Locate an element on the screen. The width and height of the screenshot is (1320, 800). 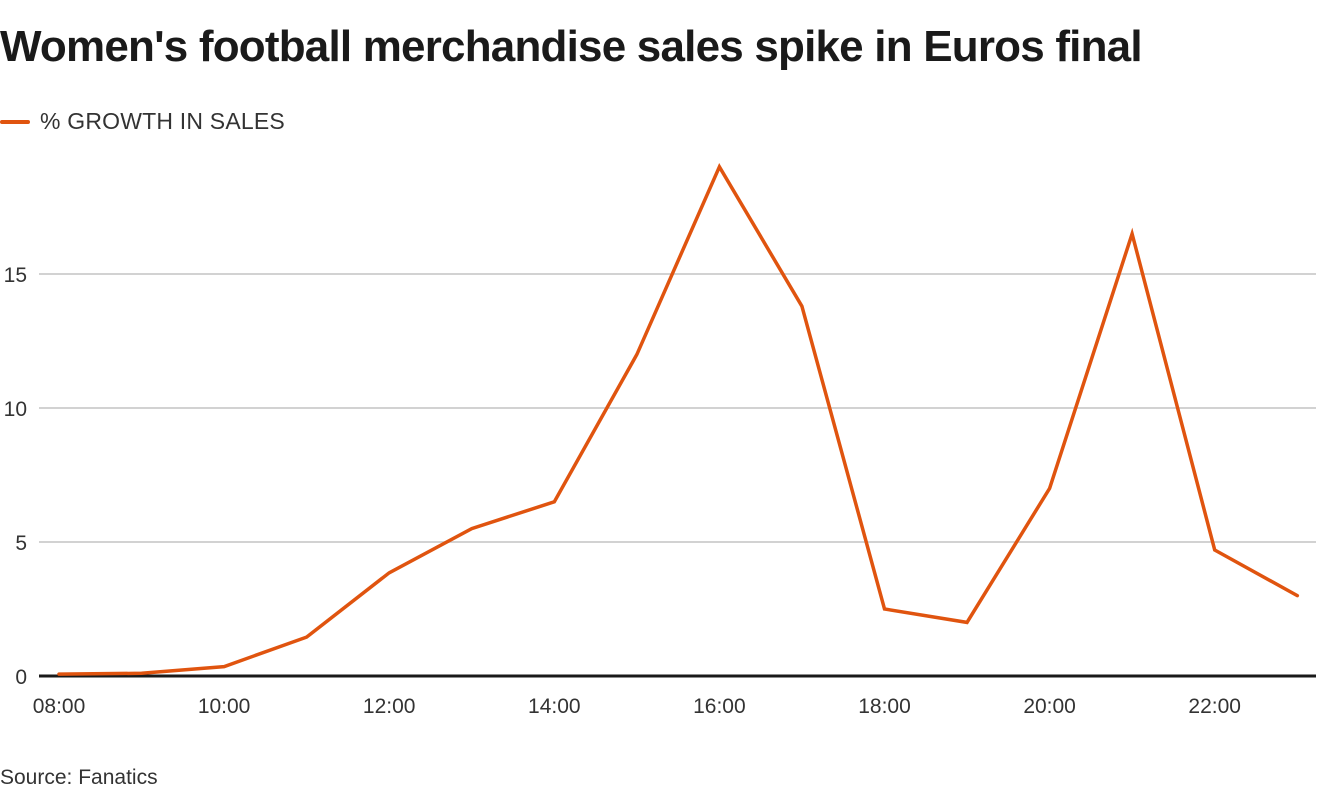
y-tick-label: 15 is located at coordinates (15, 275).